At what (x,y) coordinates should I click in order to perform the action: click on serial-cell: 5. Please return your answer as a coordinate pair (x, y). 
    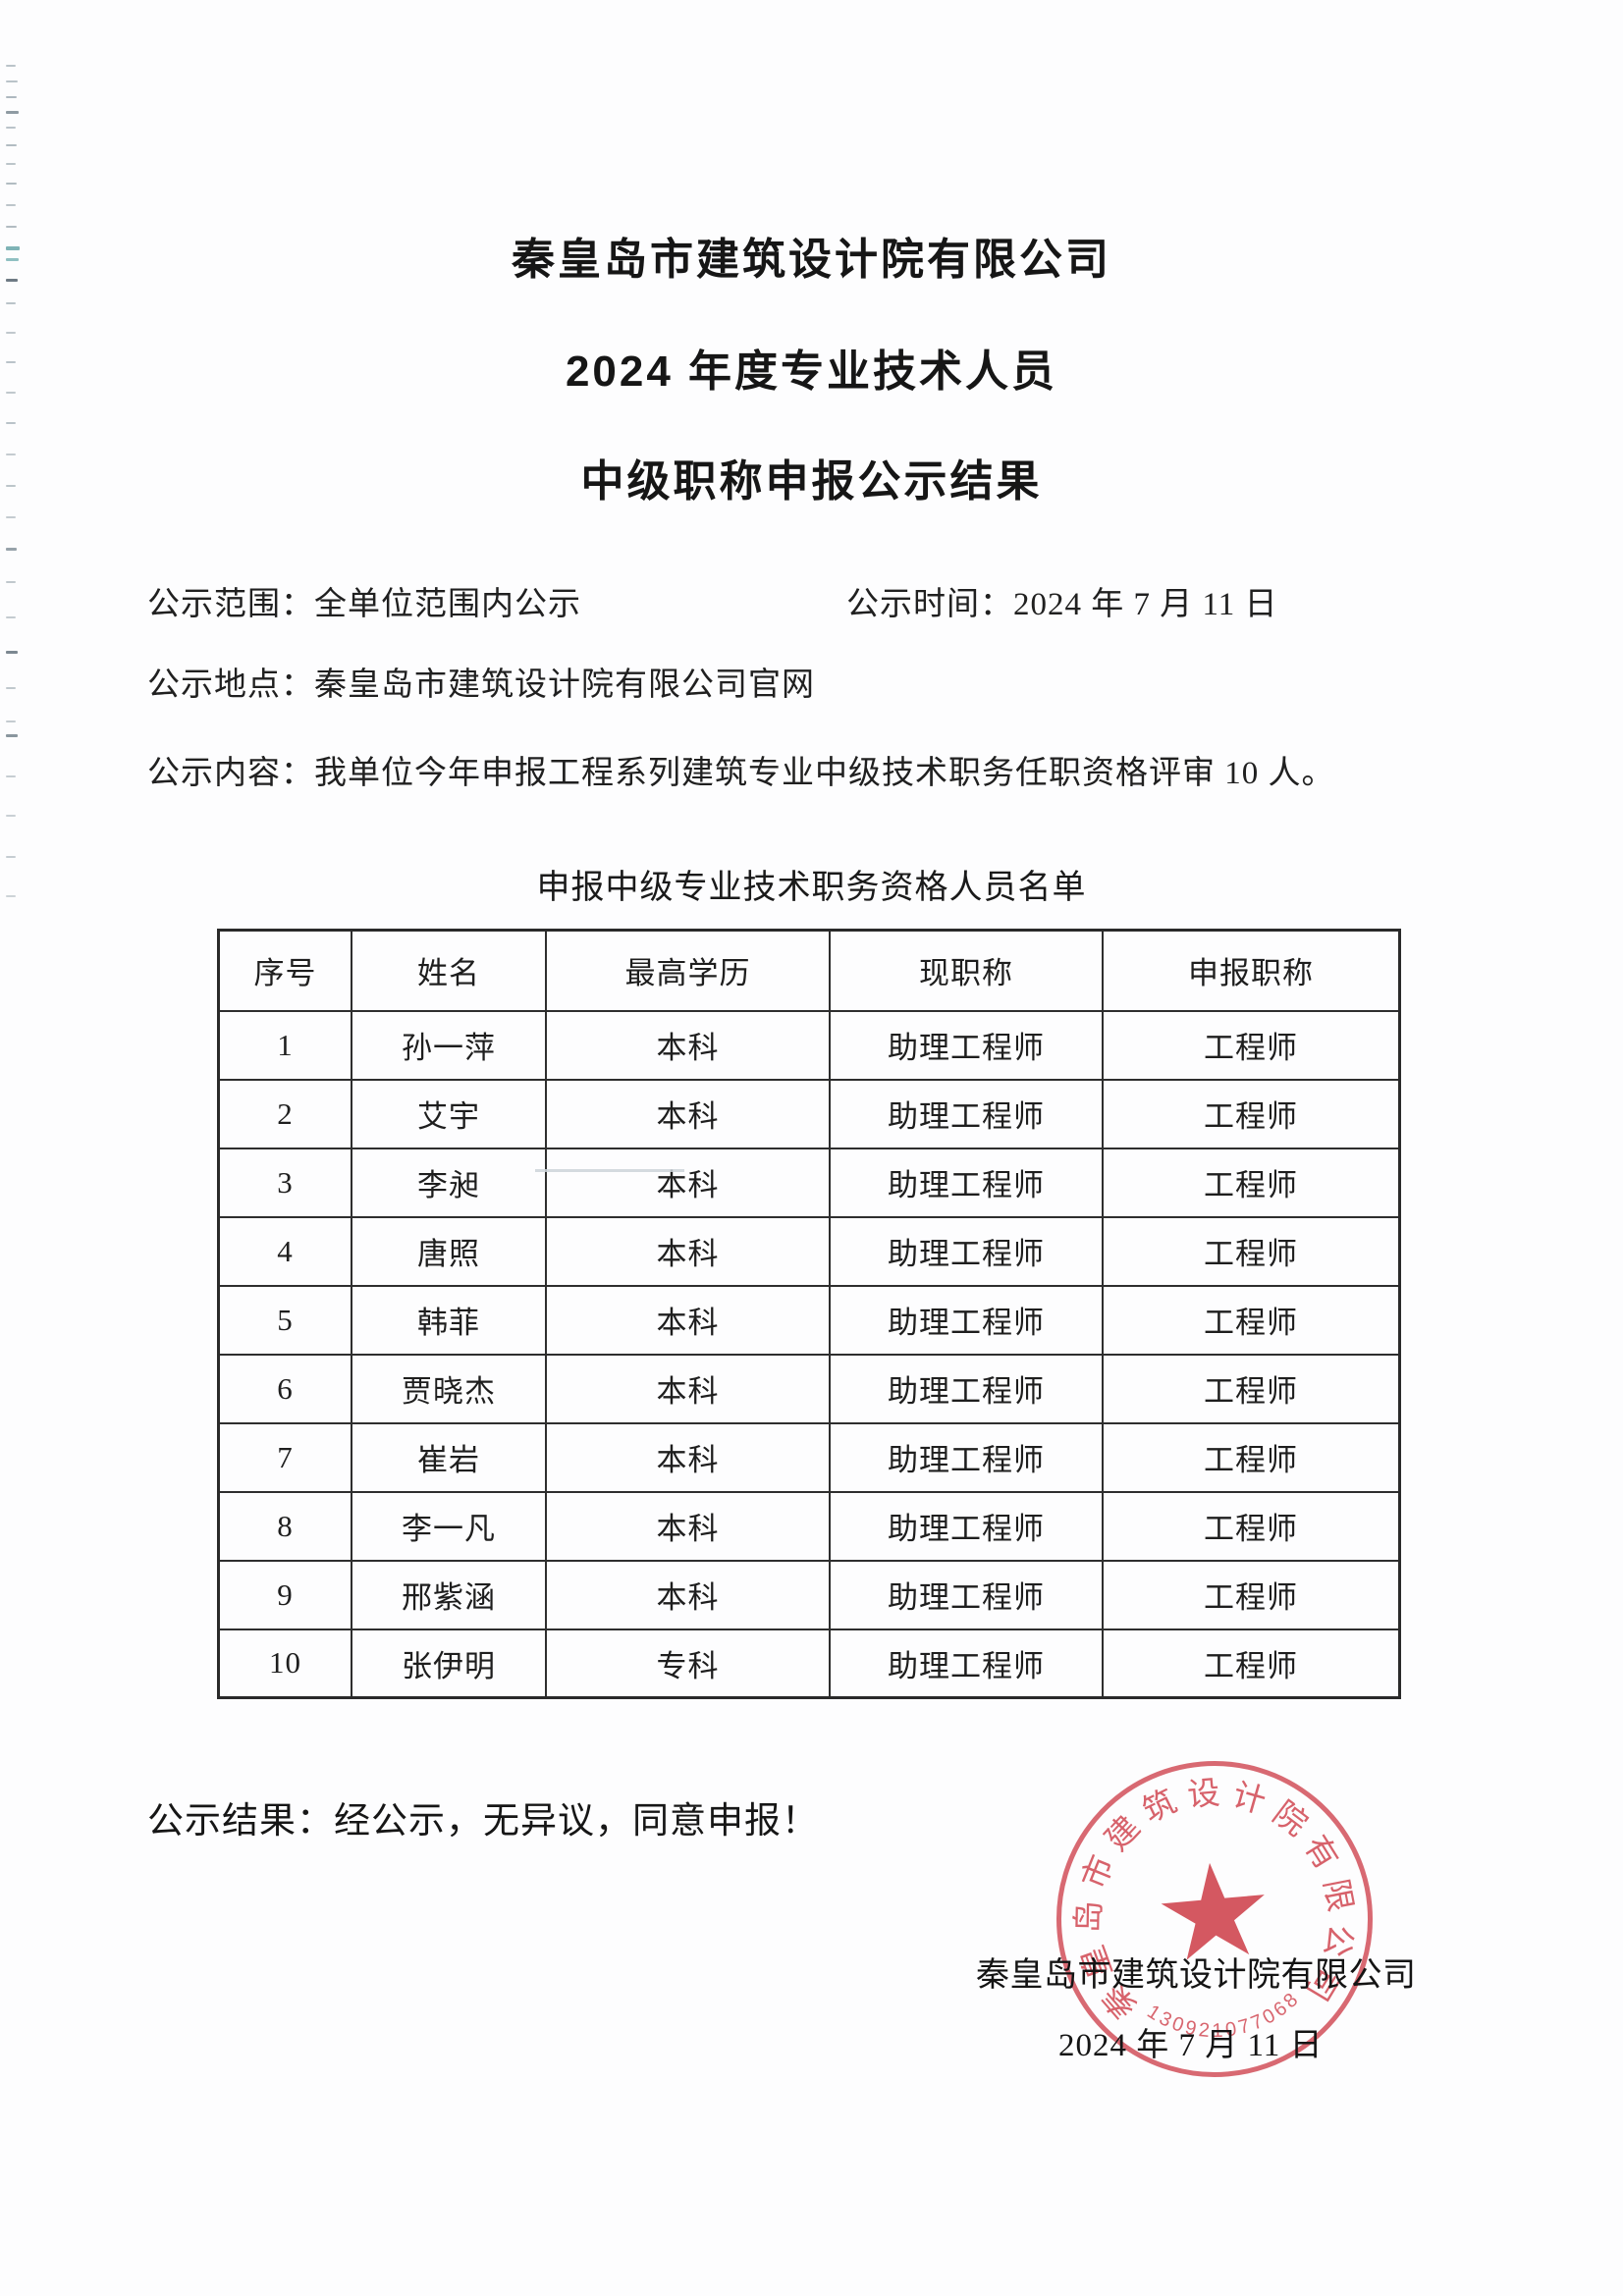
    Looking at the image, I should click on (284, 1320).